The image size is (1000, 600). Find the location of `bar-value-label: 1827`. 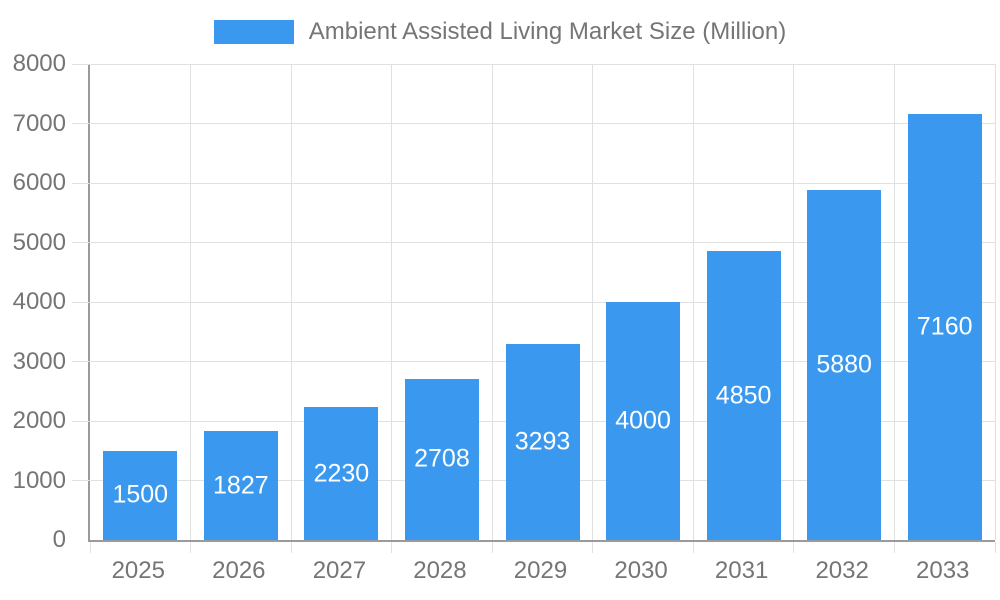

bar-value-label: 1827 is located at coordinates (241, 485).